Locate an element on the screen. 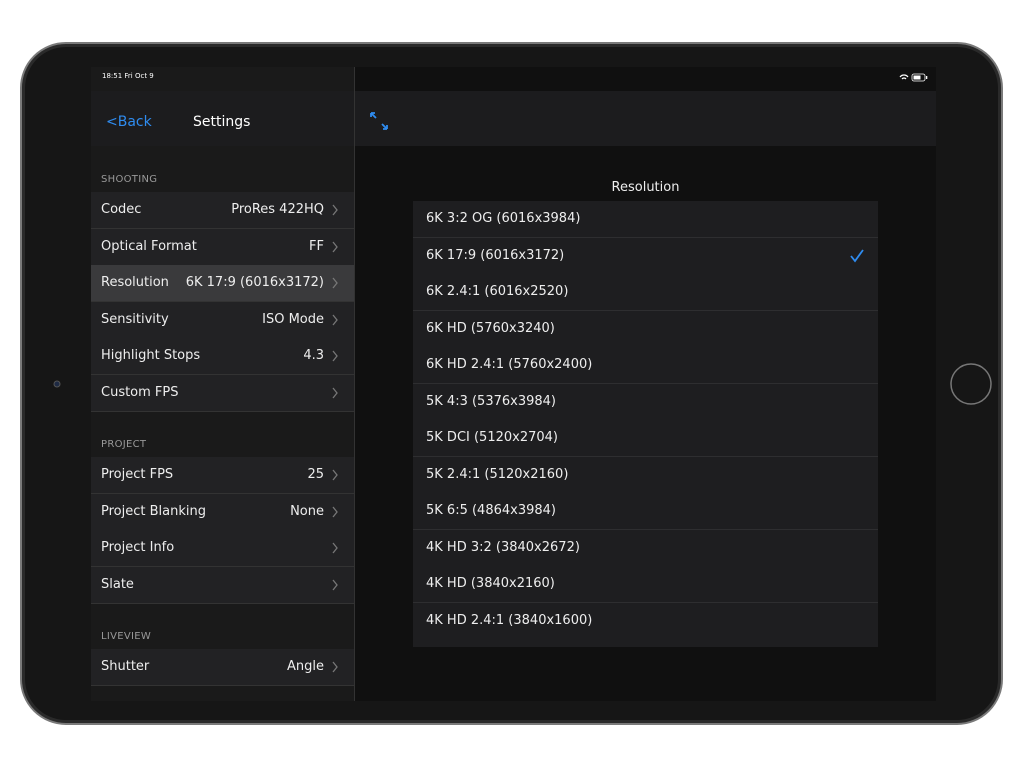  row-label: Project Info is located at coordinates (138, 547).